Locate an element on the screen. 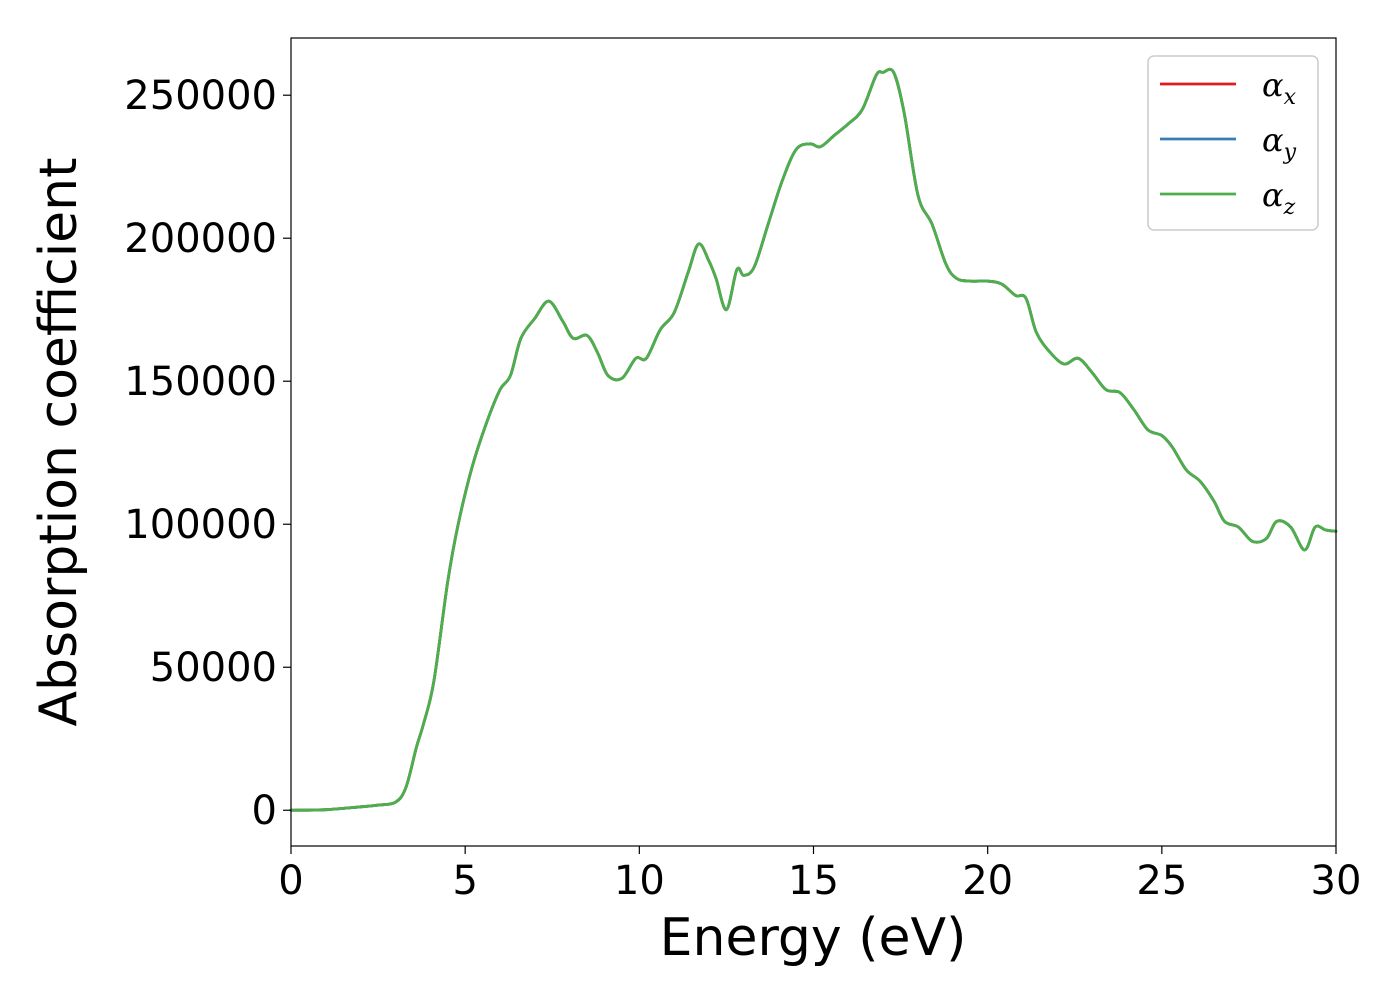 The image size is (1400, 1000). y-axis-label: Absorption coefficient is located at coordinates (59, 441).